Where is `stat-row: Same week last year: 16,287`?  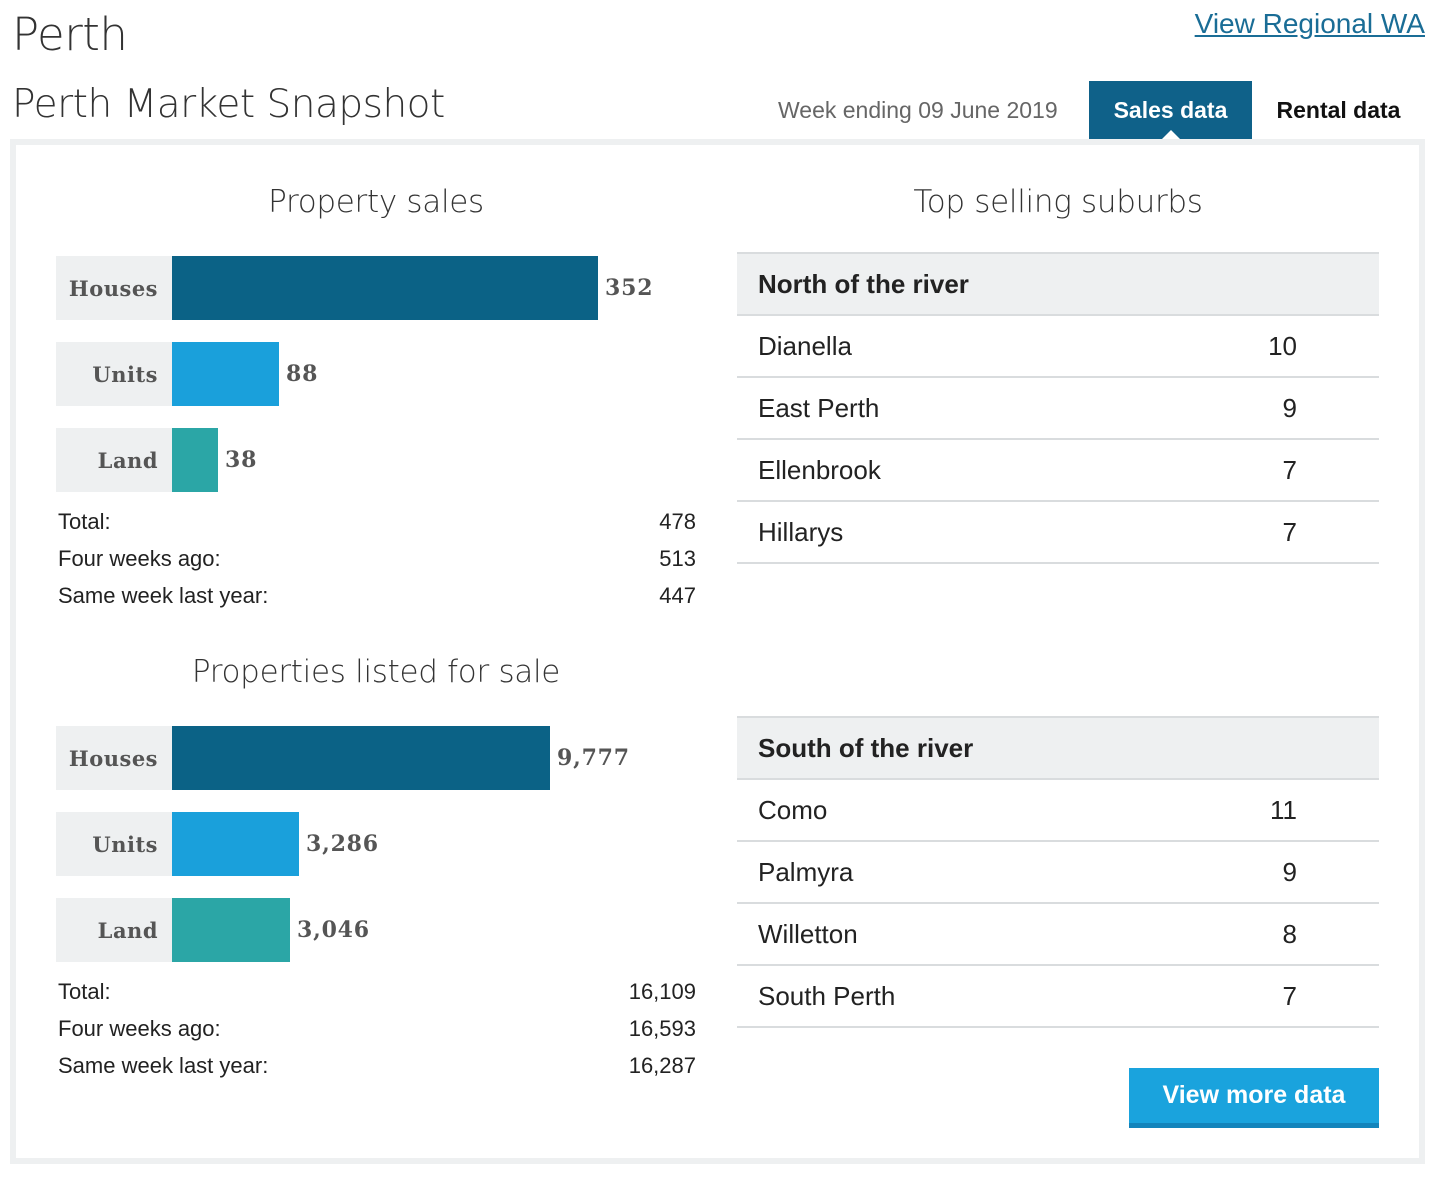
stat-row: Same week last year: 16,287 is located at coordinates (377, 1065).